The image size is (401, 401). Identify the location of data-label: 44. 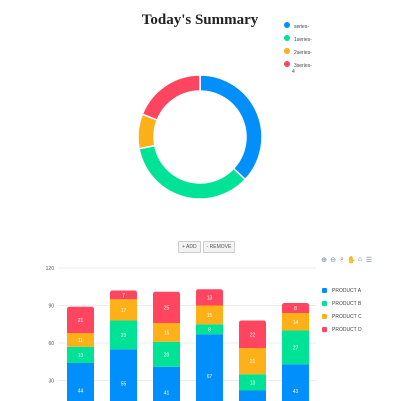
(81, 392).